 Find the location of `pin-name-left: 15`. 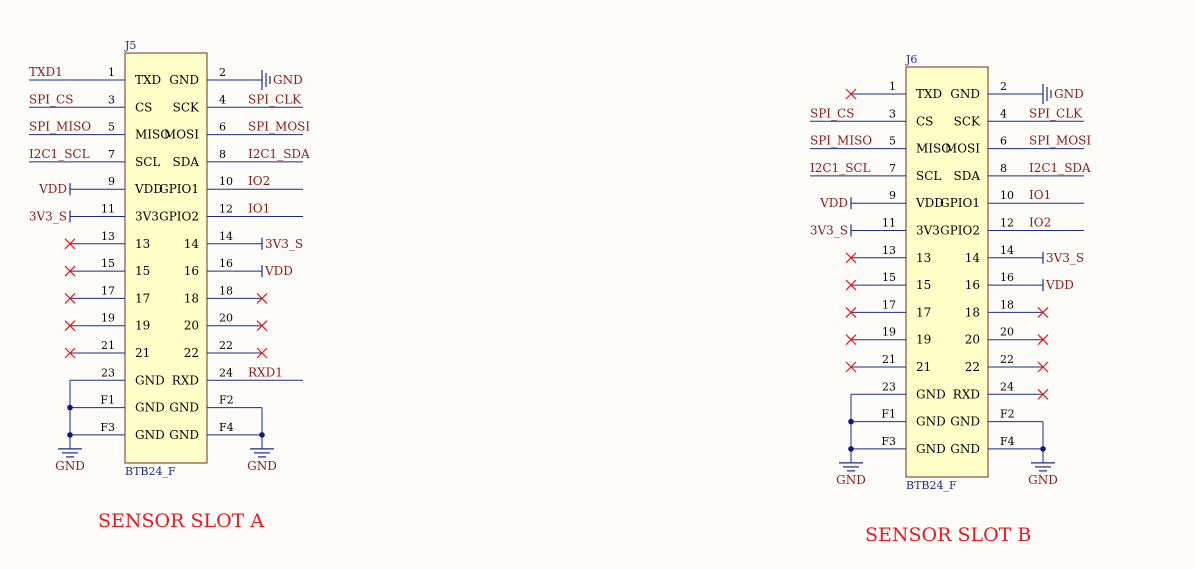

pin-name-left: 15 is located at coordinates (142, 271).